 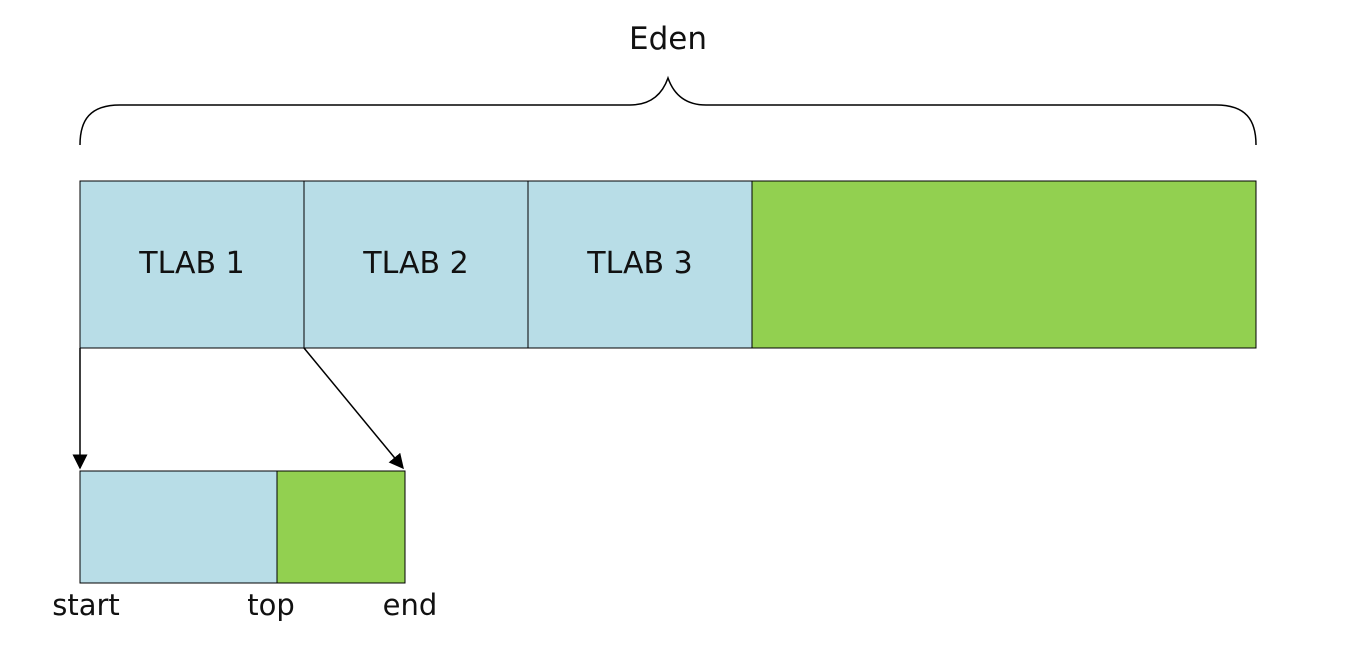 I want to click on end-arrow, so click(x=353, y=408).